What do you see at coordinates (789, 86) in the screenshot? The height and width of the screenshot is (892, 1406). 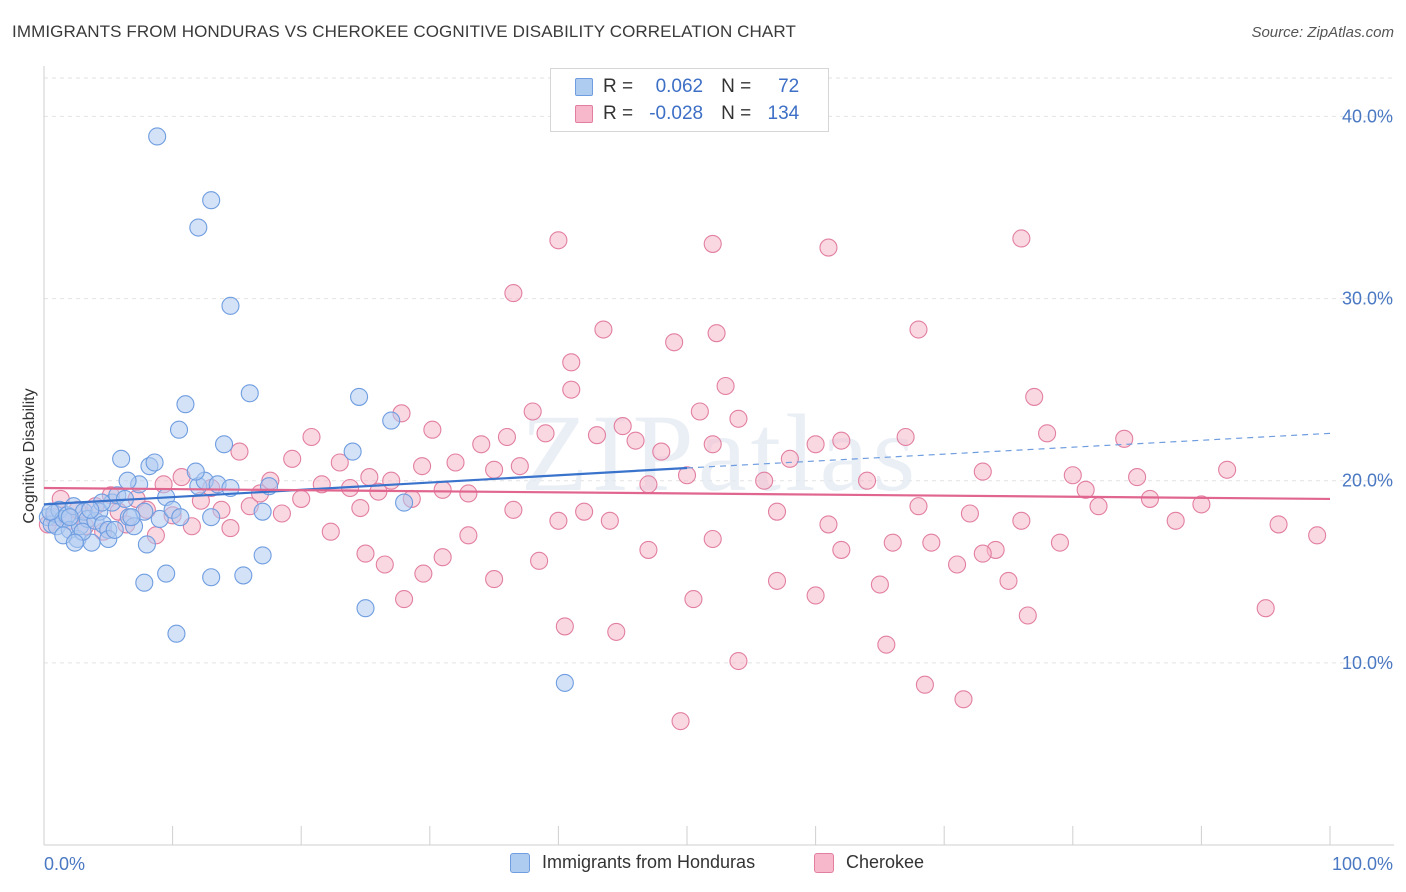 I see `legend-n-value: 72` at bounding box center [789, 86].